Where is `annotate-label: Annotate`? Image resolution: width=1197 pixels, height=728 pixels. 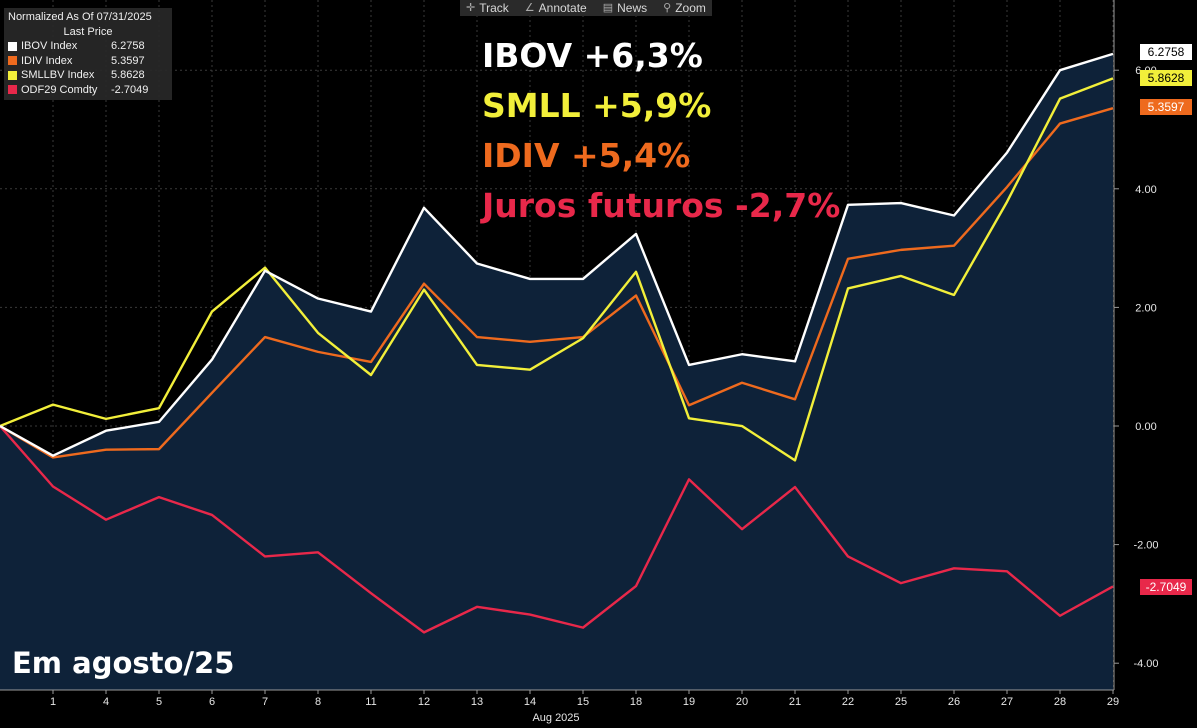 annotate-label: Annotate is located at coordinates (562, 8).